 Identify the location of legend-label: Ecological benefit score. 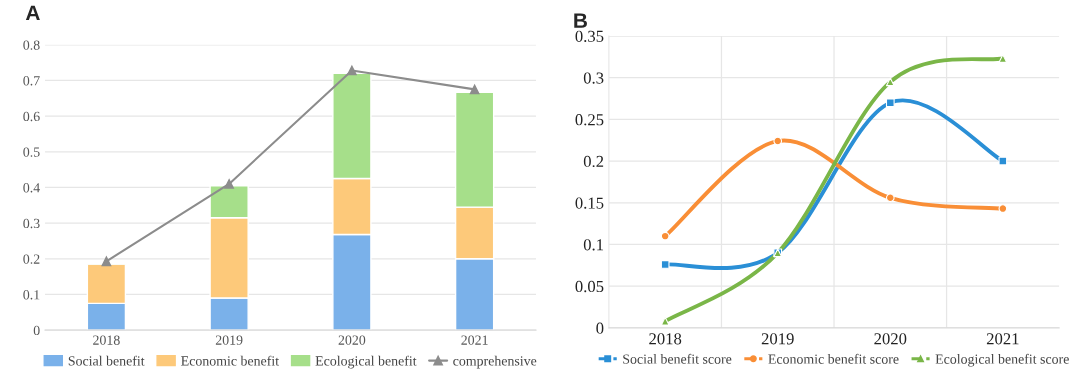
(1002, 360).